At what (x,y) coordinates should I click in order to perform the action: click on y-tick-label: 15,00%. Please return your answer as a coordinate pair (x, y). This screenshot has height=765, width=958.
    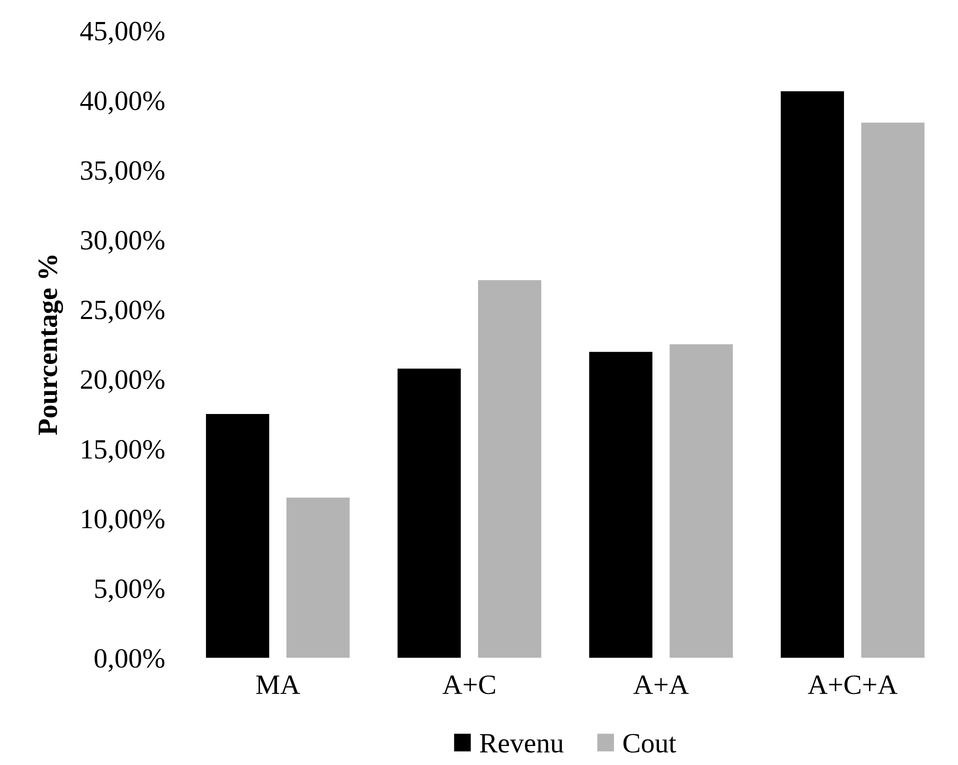
    Looking at the image, I should click on (123, 451).